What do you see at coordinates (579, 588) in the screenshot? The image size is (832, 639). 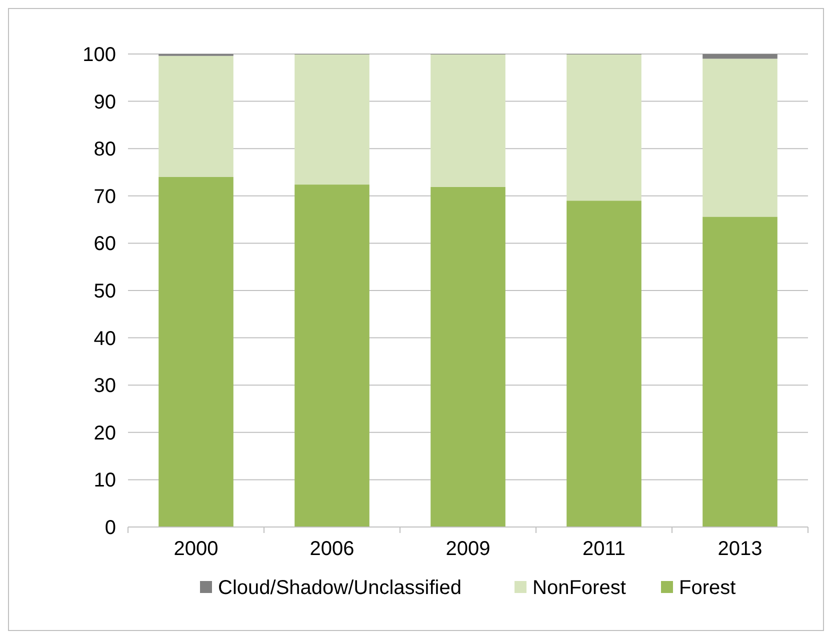 I see `legend-label: NonForest` at bounding box center [579, 588].